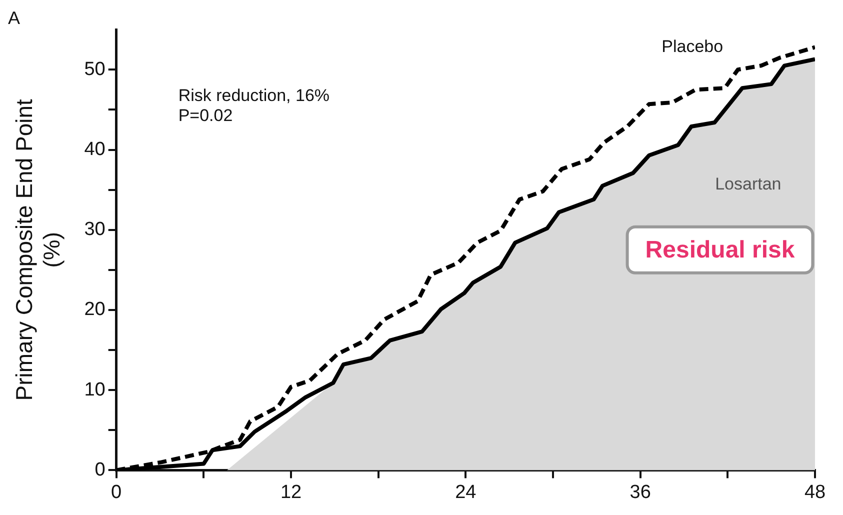 The width and height of the screenshot is (843, 515). Describe the element at coordinates (95, 309) in the screenshot. I see `y-tick-label: 20` at that location.